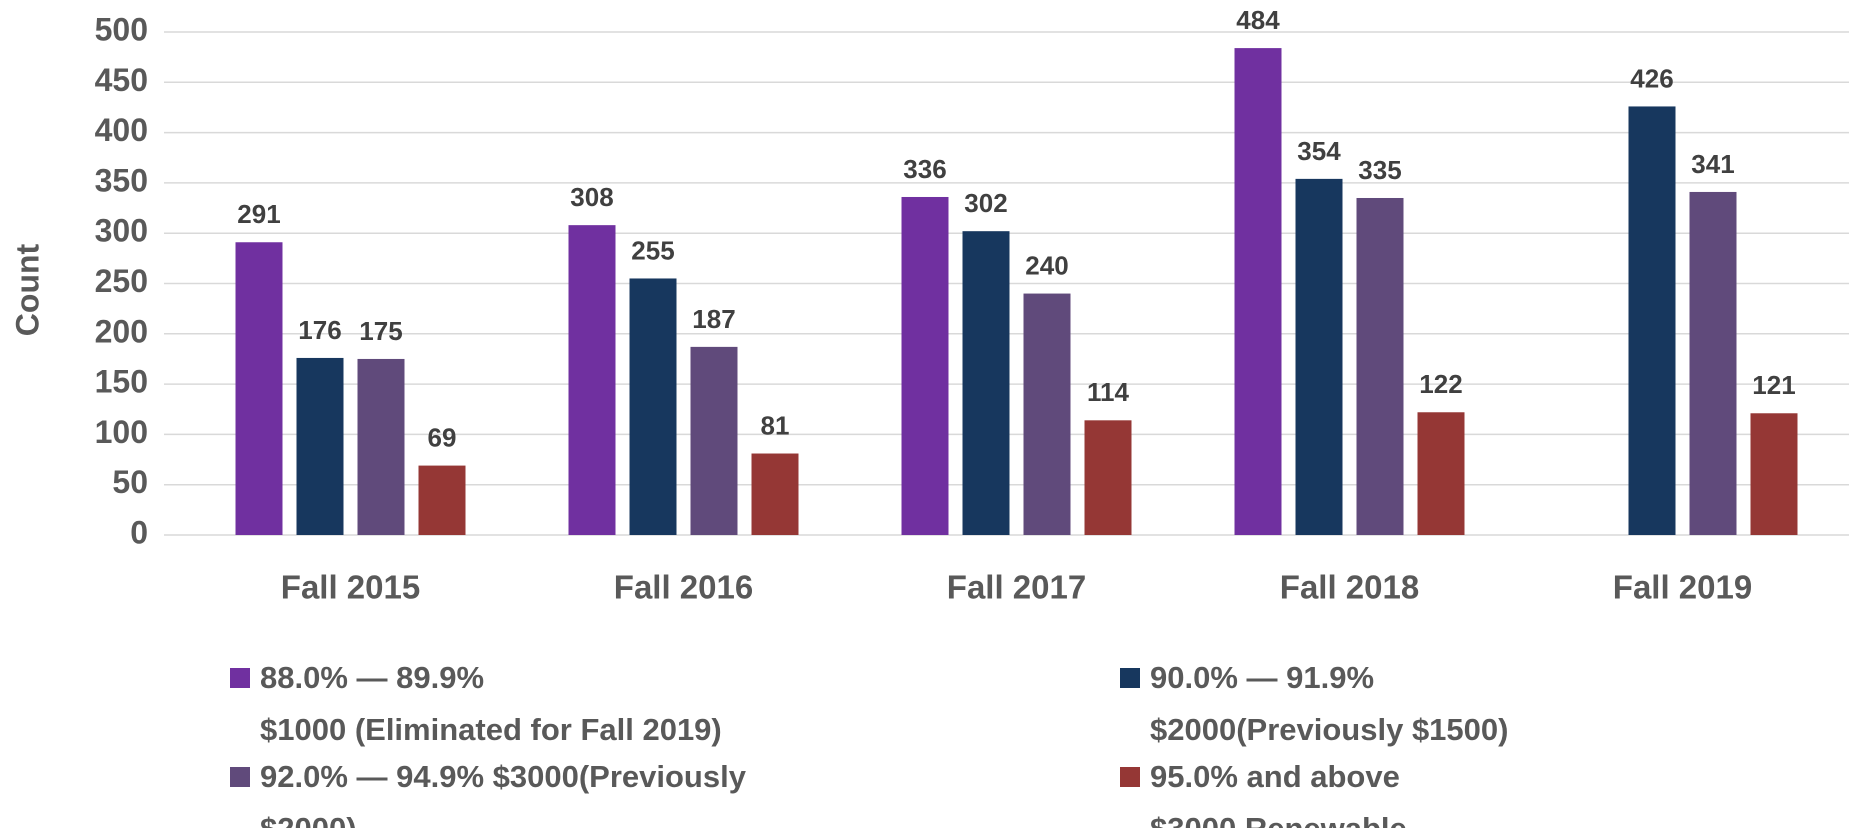 The width and height of the screenshot is (1853, 828). What do you see at coordinates (121, 432) in the screenshot?
I see `y-tick-label: 100` at bounding box center [121, 432].